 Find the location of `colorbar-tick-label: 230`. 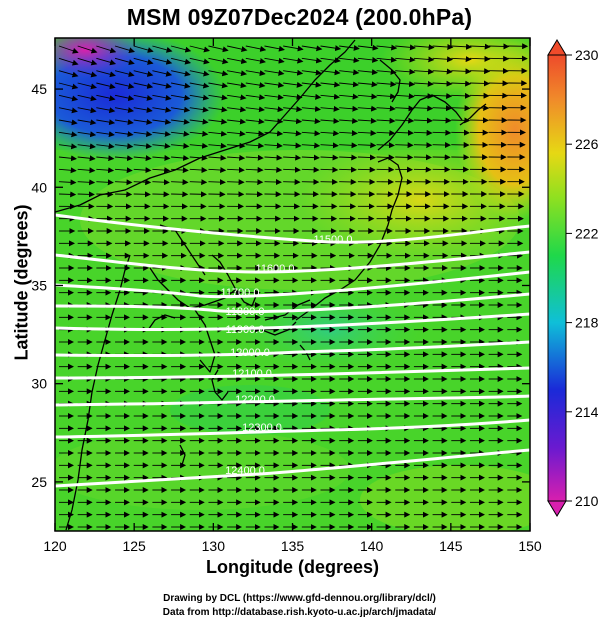

colorbar-tick-label: 230 is located at coordinates (587, 55).